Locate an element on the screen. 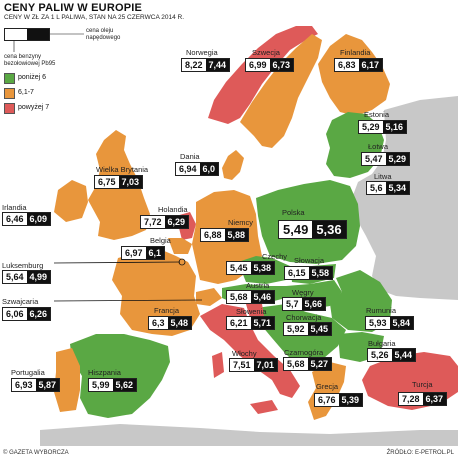 This screenshot has height=460, width=458. pb95-turcja: 7,28 is located at coordinates (411, 399).